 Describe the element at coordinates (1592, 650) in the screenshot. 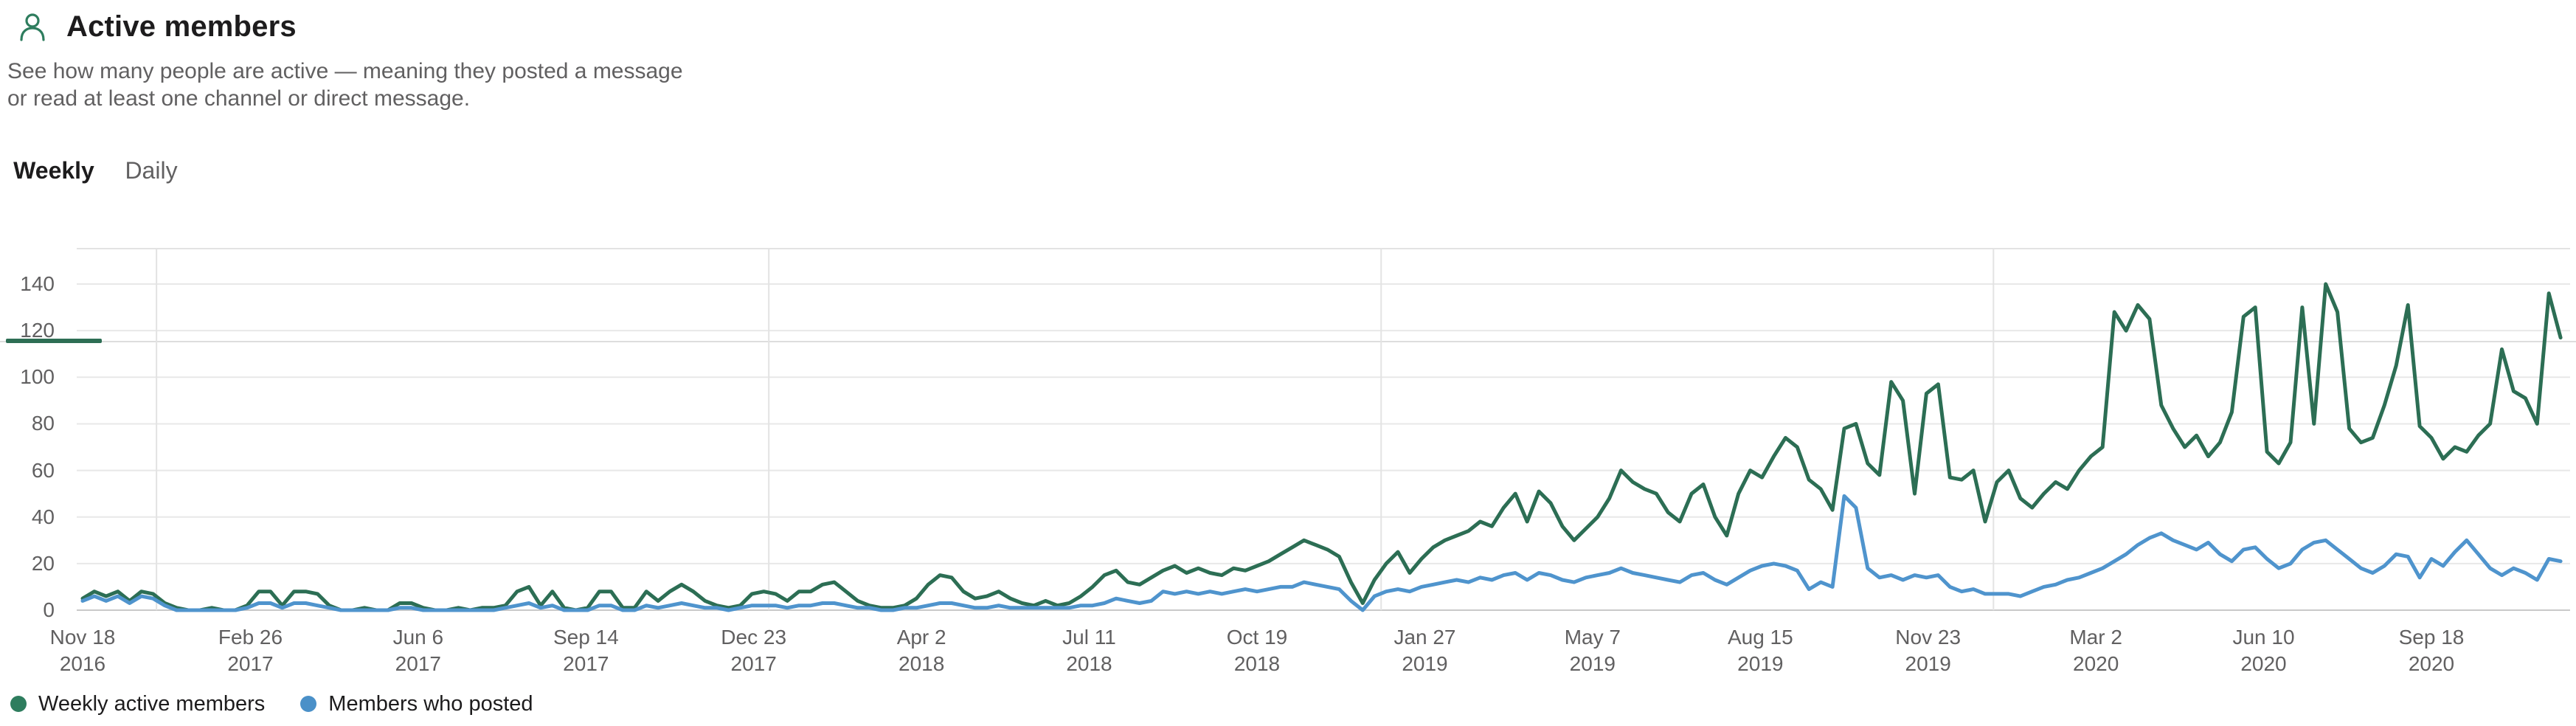

I see `x-tick-may-7-2019: May 7 2019` at that location.